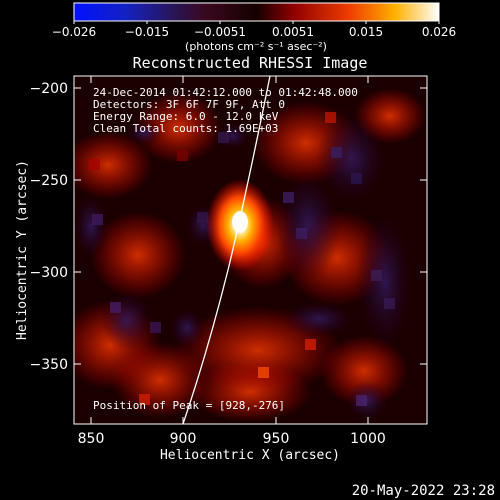  What do you see at coordinates (189, 405) in the screenshot?
I see `peak-position-label: Position of Peak = [928,-276]` at bounding box center [189, 405].